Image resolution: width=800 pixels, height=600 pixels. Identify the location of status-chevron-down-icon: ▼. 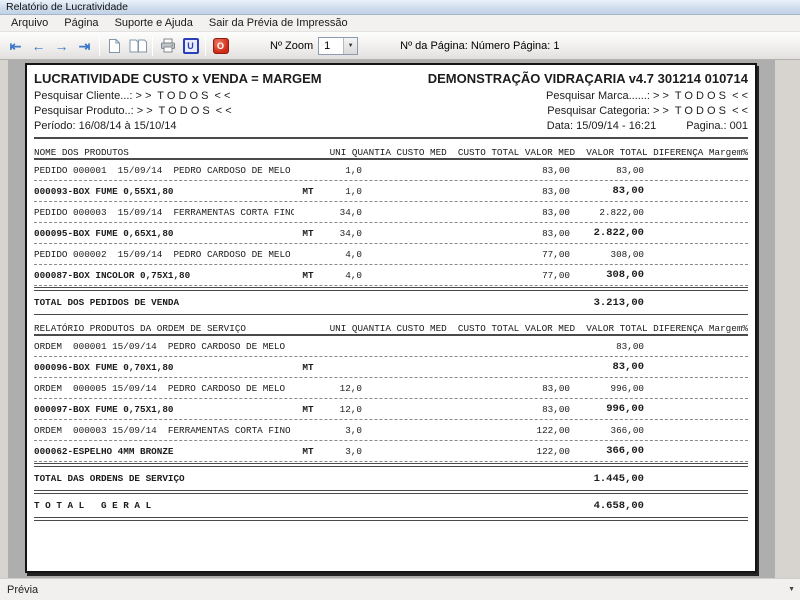
(791, 589).